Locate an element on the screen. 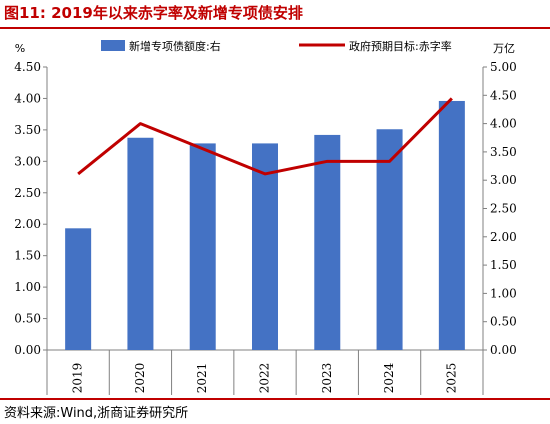 The image size is (550, 424). right-tick-label: 1.00 is located at coordinates (503, 293).